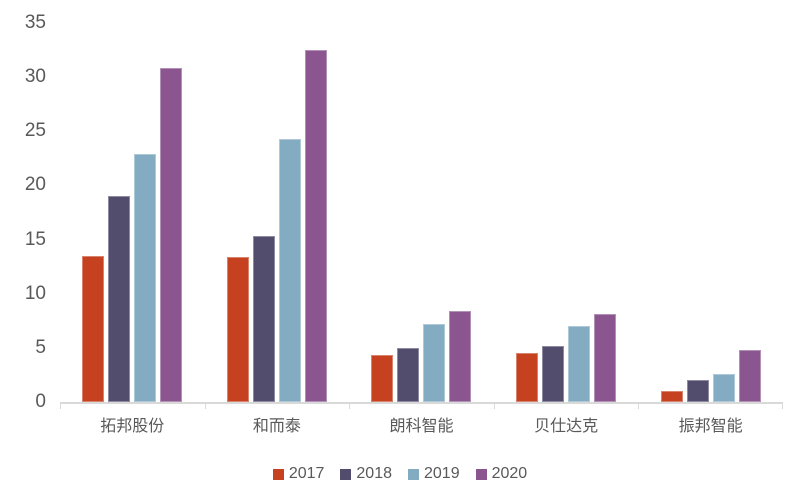 The width and height of the screenshot is (800, 487). What do you see at coordinates (35, 239) in the screenshot?
I see `y-tick-label: 15` at bounding box center [35, 239].